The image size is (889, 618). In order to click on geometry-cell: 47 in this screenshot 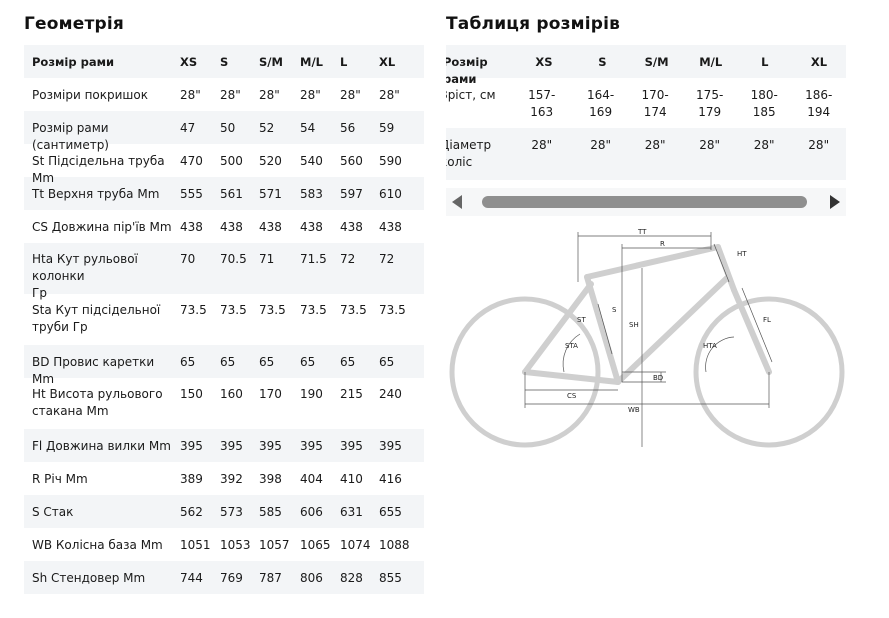, I will do `click(188, 128)`.